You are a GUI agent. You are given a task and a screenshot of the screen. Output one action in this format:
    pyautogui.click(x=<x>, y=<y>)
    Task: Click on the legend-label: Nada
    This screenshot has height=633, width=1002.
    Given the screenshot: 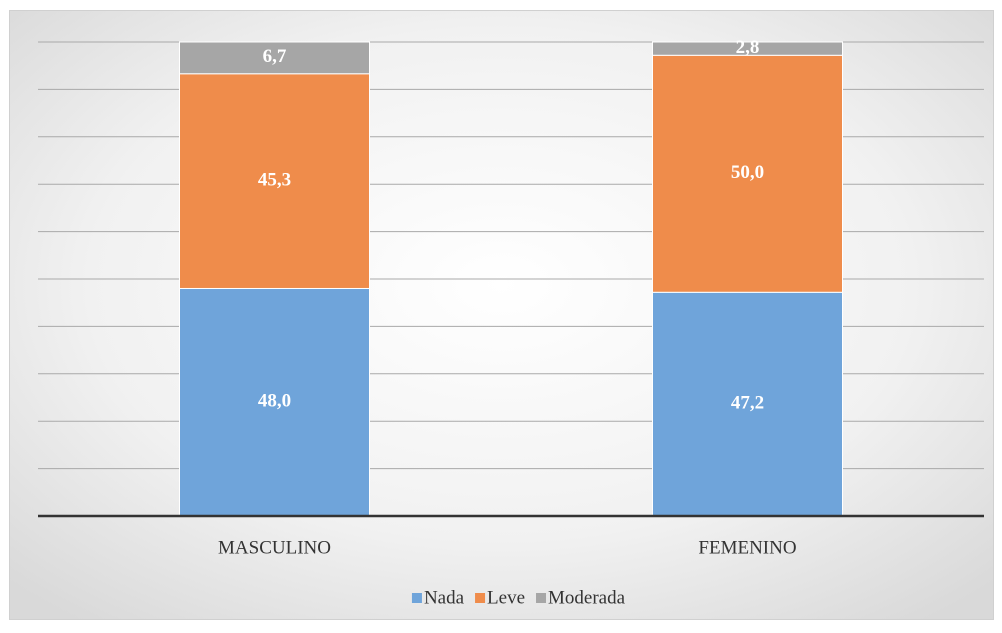 What is the action you would take?
    pyautogui.click(x=444, y=597)
    